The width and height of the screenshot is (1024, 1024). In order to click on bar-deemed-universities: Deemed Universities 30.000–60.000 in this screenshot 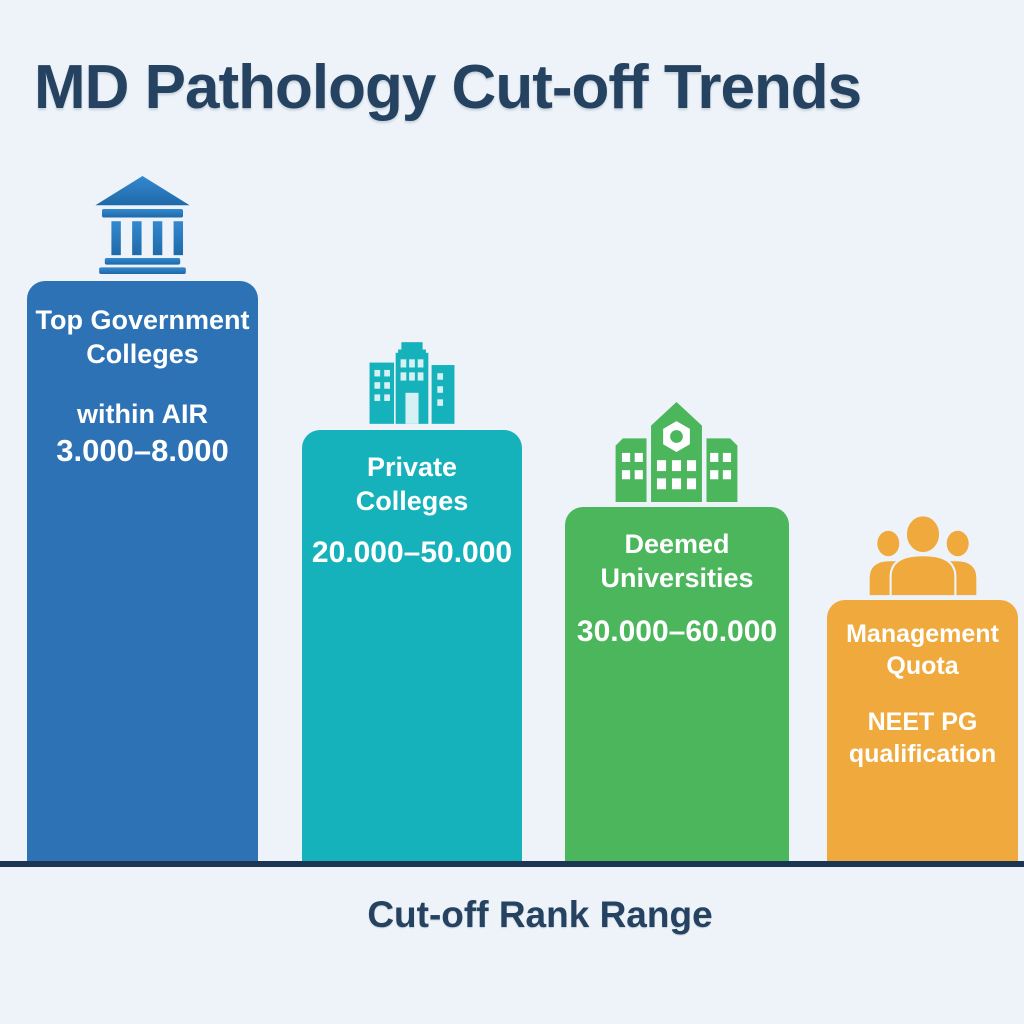, I will do `click(677, 685)`.